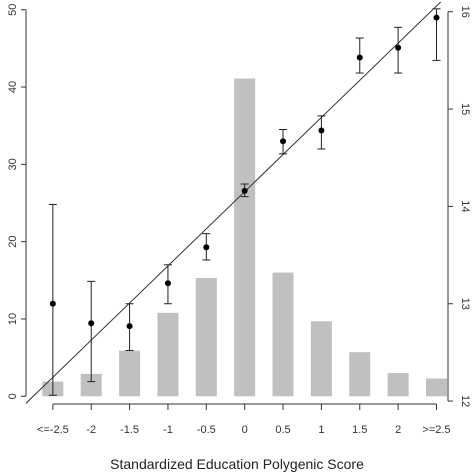 This screenshot has width=474, height=474. Describe the element at coordinates (13, 10) in the screenshot. I see `left-axis-tick-label: 50` at that location.